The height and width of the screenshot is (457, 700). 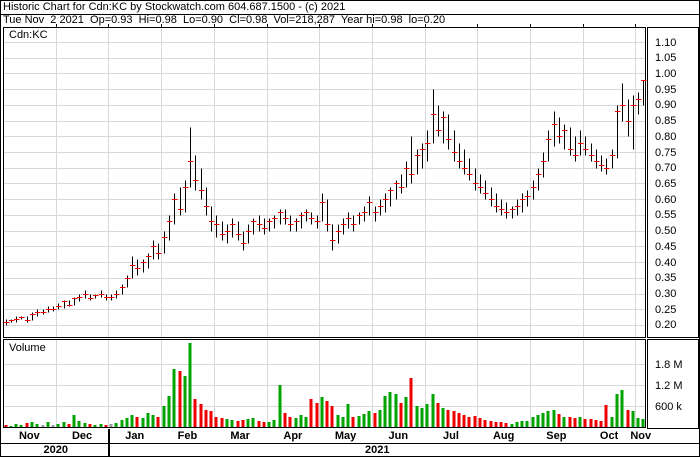 What do you see at coordinates (666, 168) in the screenshot?
I see `price-axis-label: 0.70` at bounding box center [666, 168].